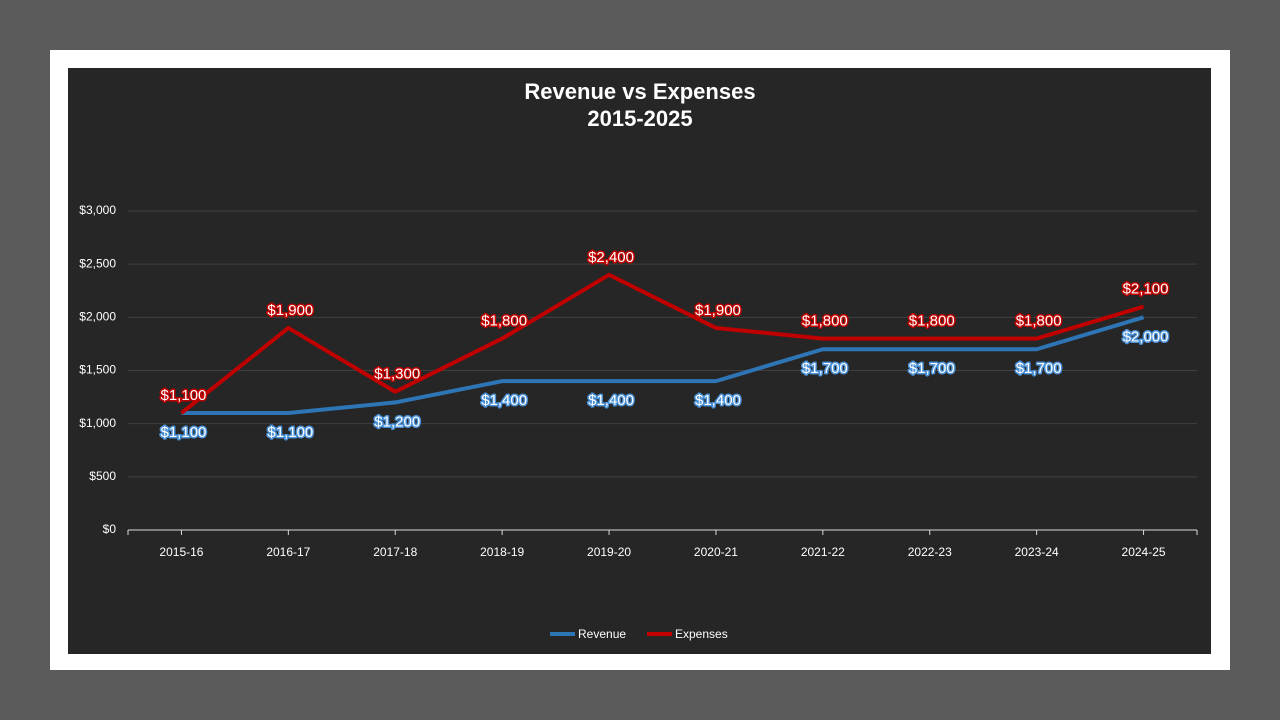 This screenshot has height=720, width=1280. What do you see at coordinates (716, 552) in the screenshot?
I see `x-tick-label: 2020-21` at bounding box center [716, 552].